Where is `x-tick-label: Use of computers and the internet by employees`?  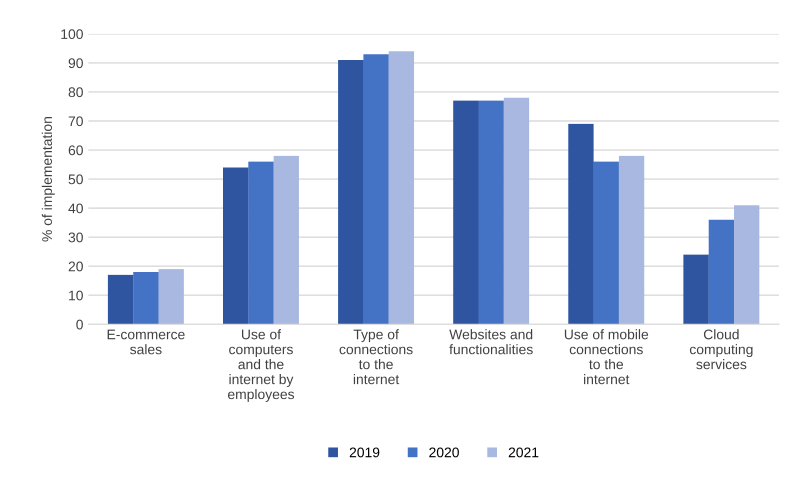 x-tick-label: Use of computers and the internet by employees is located at coordinates (261, 365).